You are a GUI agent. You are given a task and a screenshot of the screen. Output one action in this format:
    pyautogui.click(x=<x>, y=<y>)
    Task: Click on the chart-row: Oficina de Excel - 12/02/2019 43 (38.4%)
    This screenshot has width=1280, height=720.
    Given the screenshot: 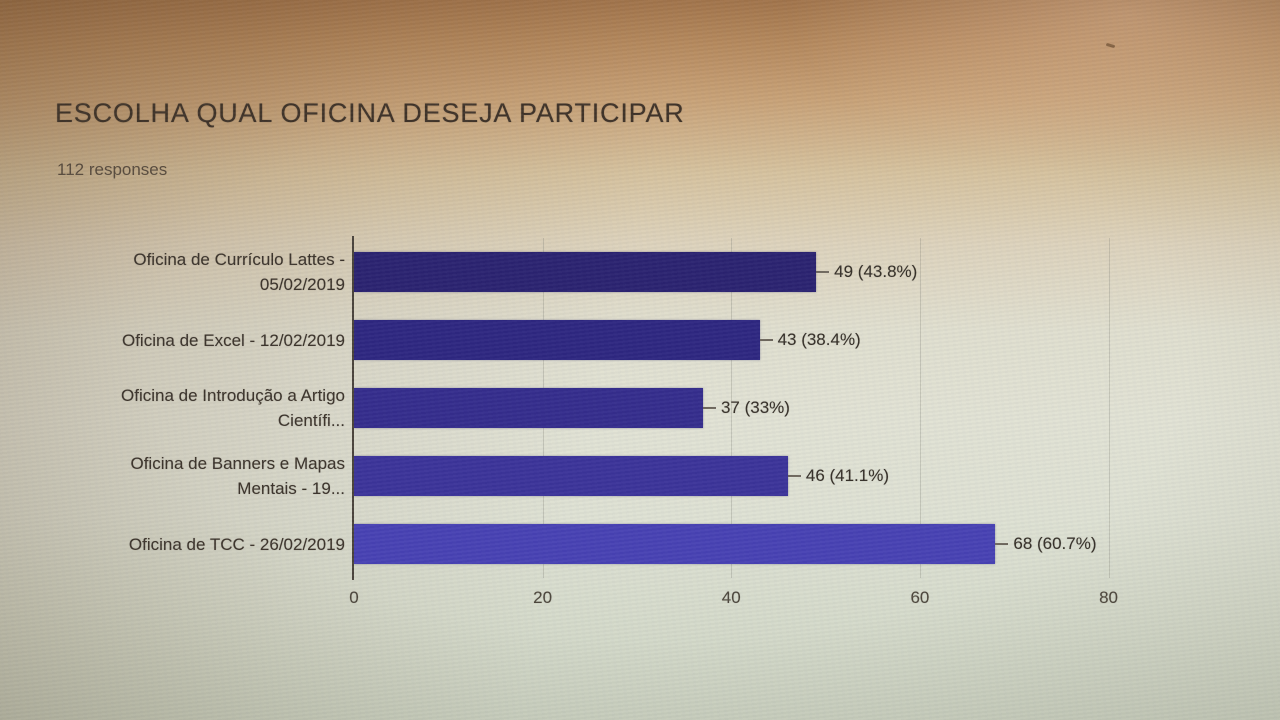 What is the action you would take?
    pyautogui.click(x=623, y=340)
    